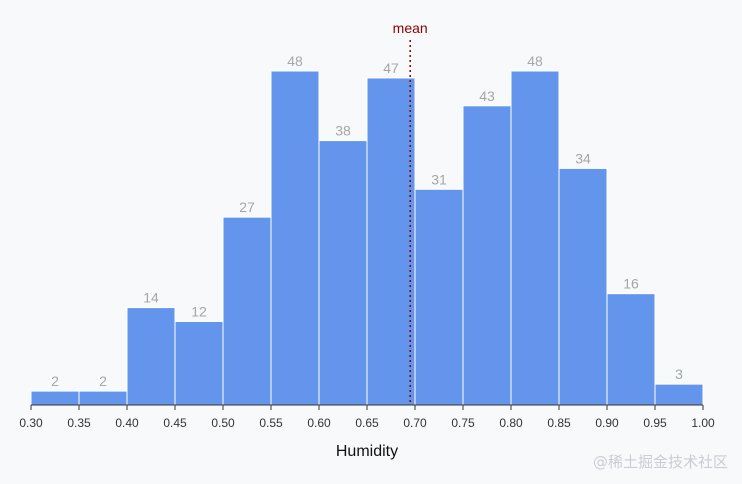 This screenshot has width=742, height=484. I want to click on bar-value-label: 47, so click(391, 68).